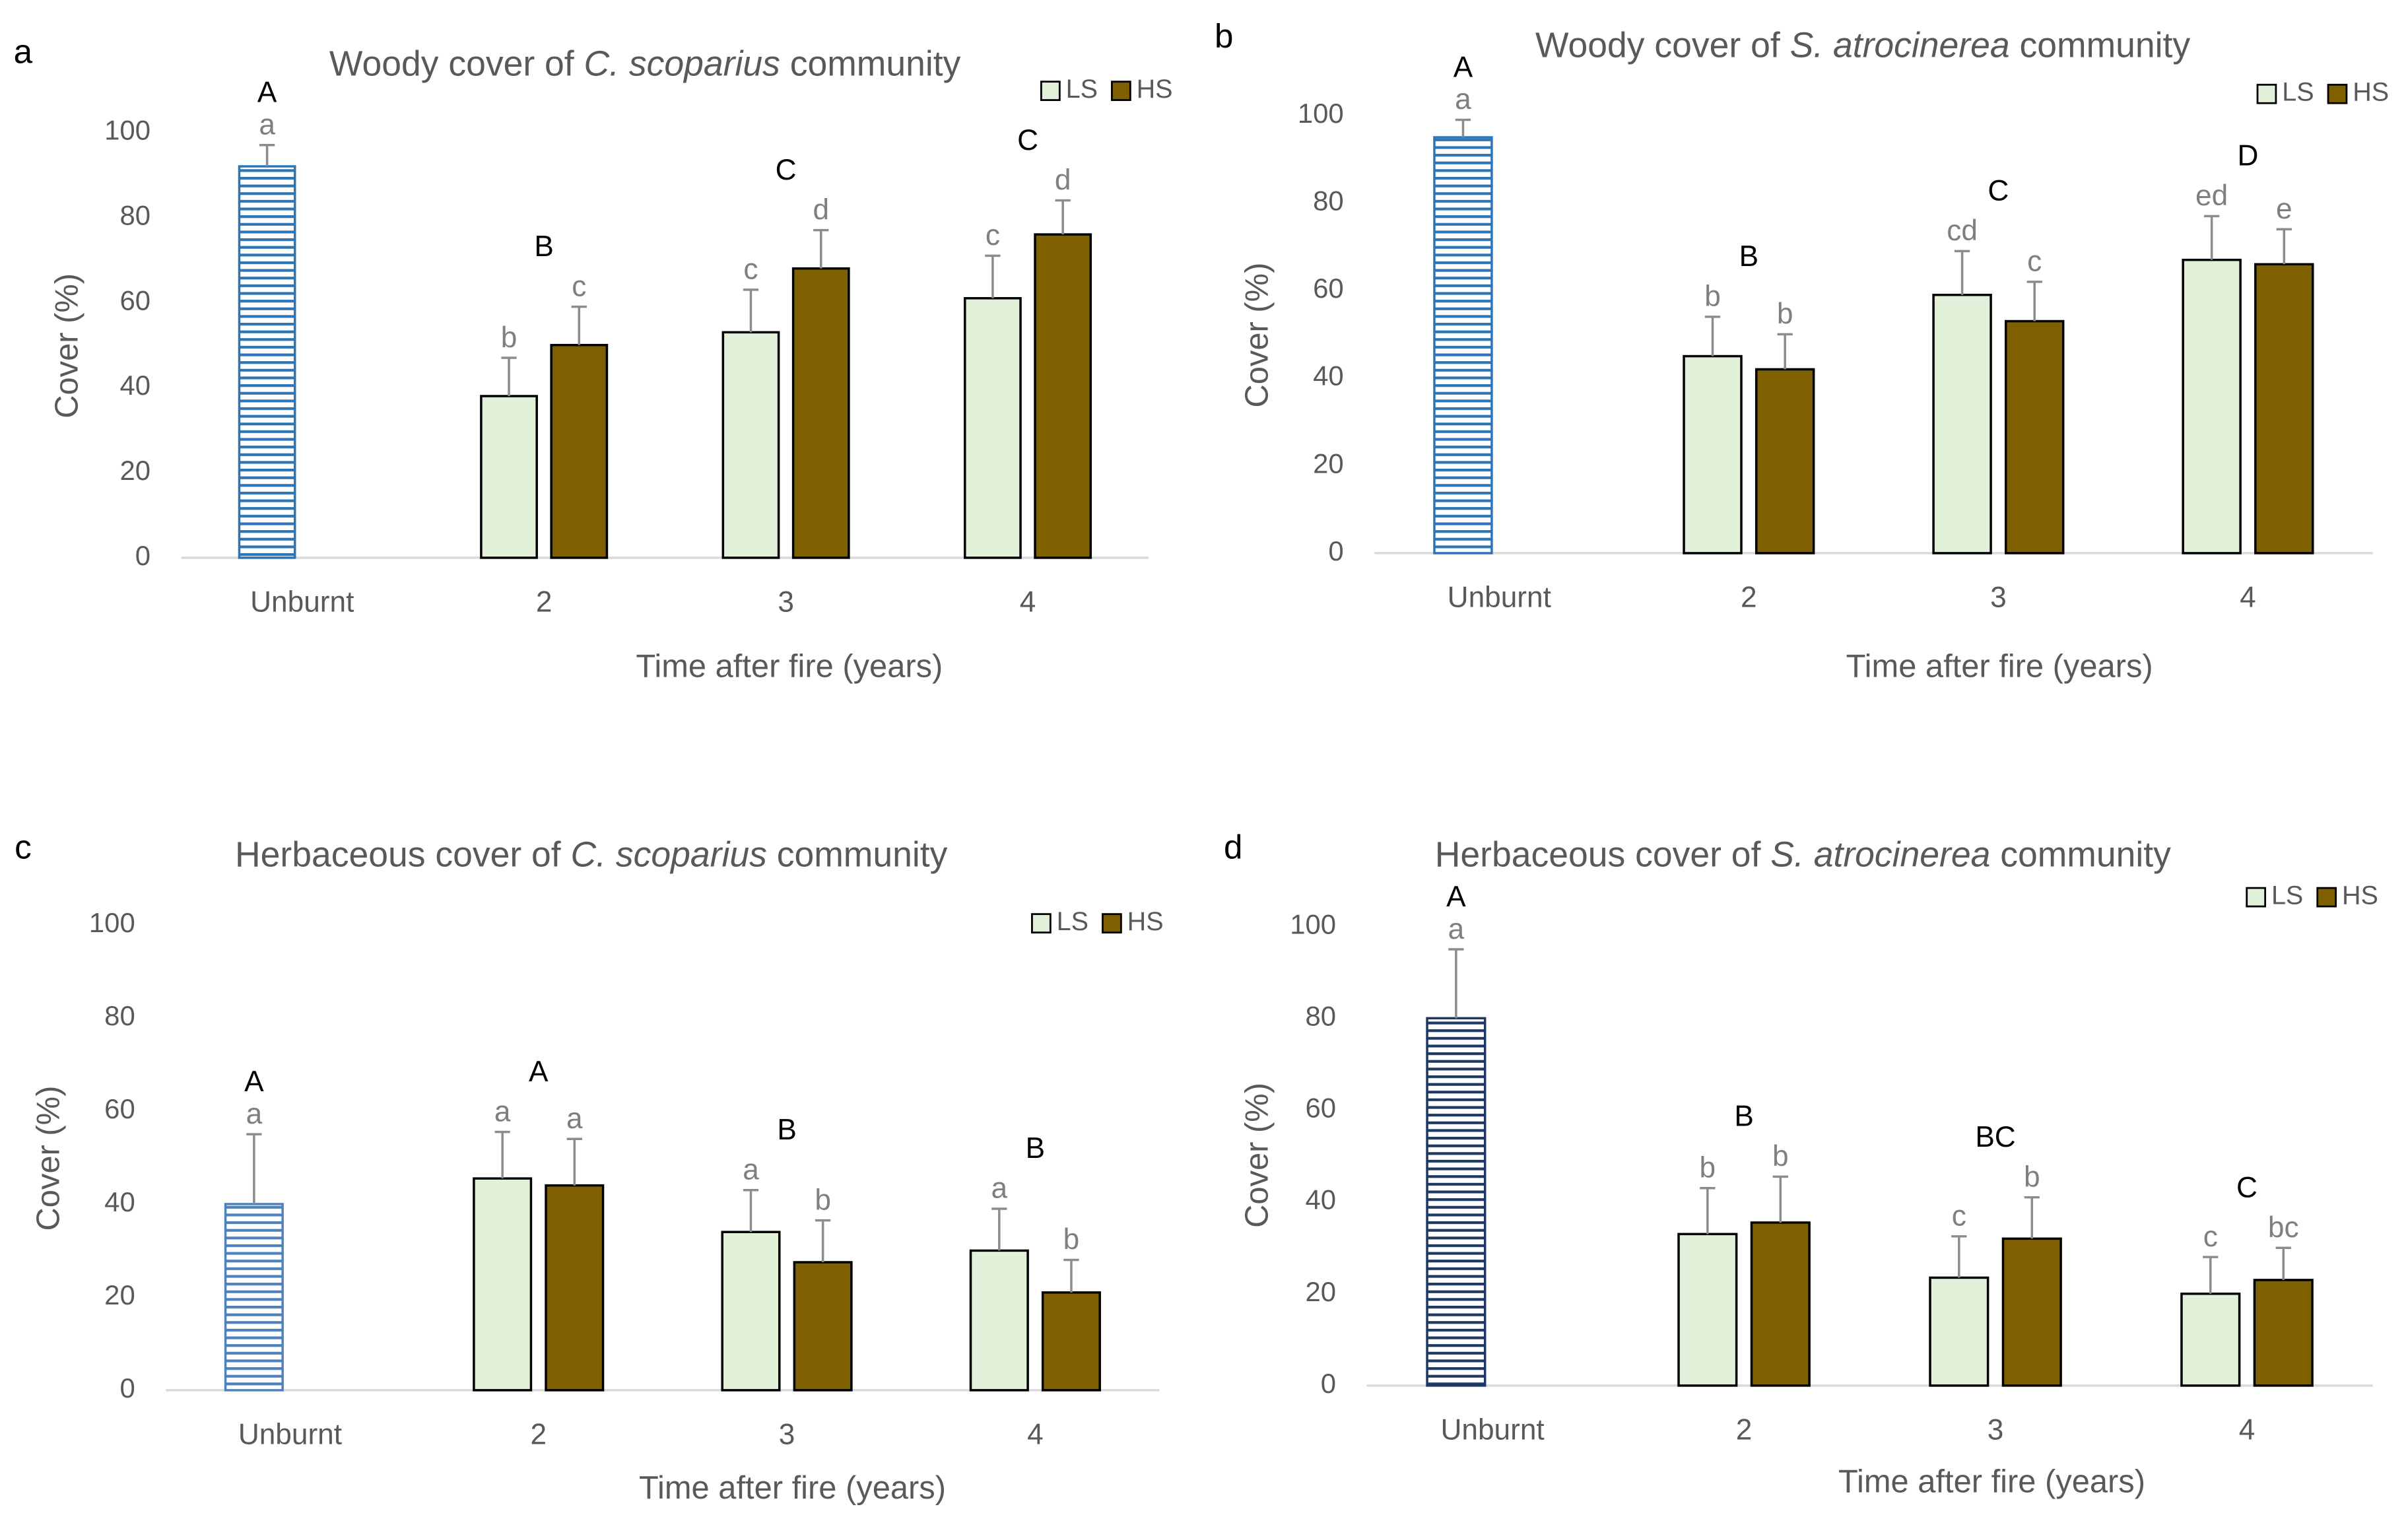 Image resolution: width=2408 pixels, height=1521 pixels. What do you see at coordinates (1962, 231) in the screenshot?
I see `significance-letter: cd` at bounding box center [1962, 231].